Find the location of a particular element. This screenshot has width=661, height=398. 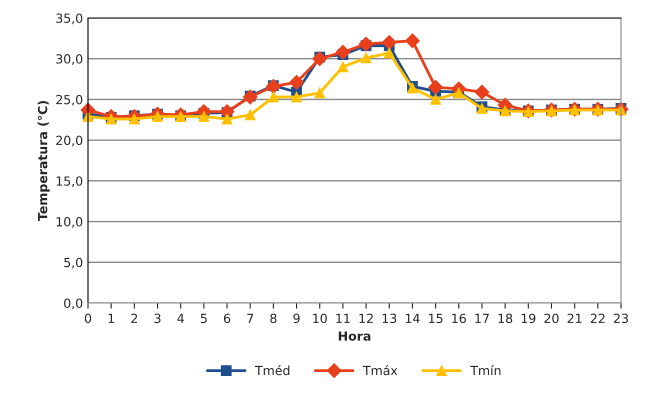

x-tick-label: 22 is located at coordinates (597, 318).